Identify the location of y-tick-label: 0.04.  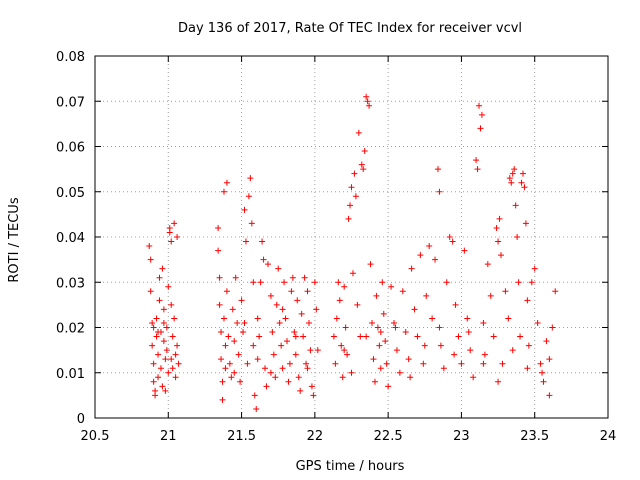
(70, 238).